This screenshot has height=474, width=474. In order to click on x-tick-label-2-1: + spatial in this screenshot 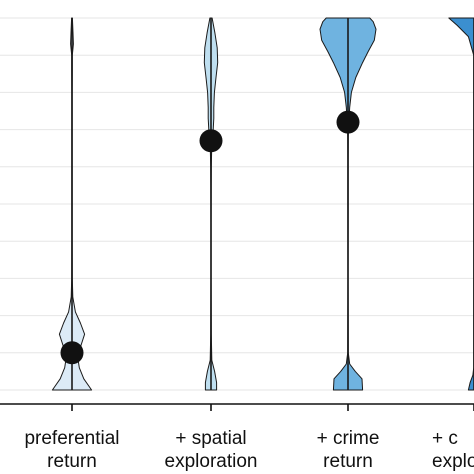, I will do `click(210, 438)`.